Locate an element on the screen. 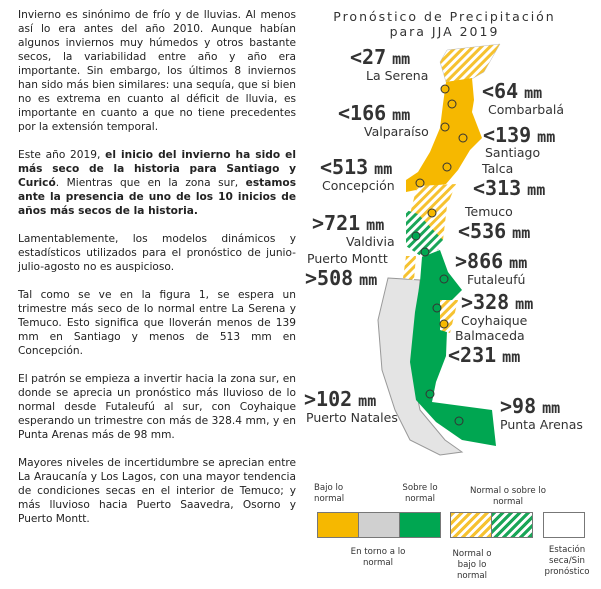 The width and height of the screenshot is (601, 589). value: <27 is located at coordinates (368, 57).